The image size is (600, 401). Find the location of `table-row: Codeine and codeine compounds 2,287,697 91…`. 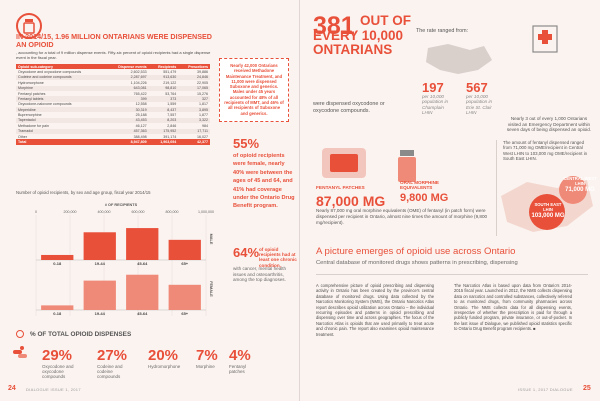

table-row: Codeine and codeine compounds 2,287,697 91… is located at coordinates (113, 77).